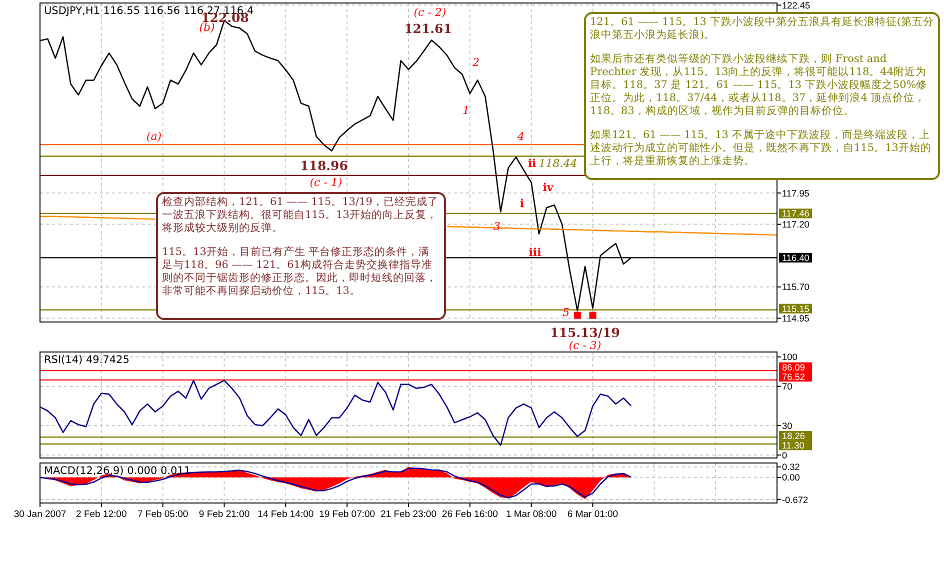 The width and height of the screenshot is (944, 564). I want to click on y-tick-label: 114.95, so click(796, 319).